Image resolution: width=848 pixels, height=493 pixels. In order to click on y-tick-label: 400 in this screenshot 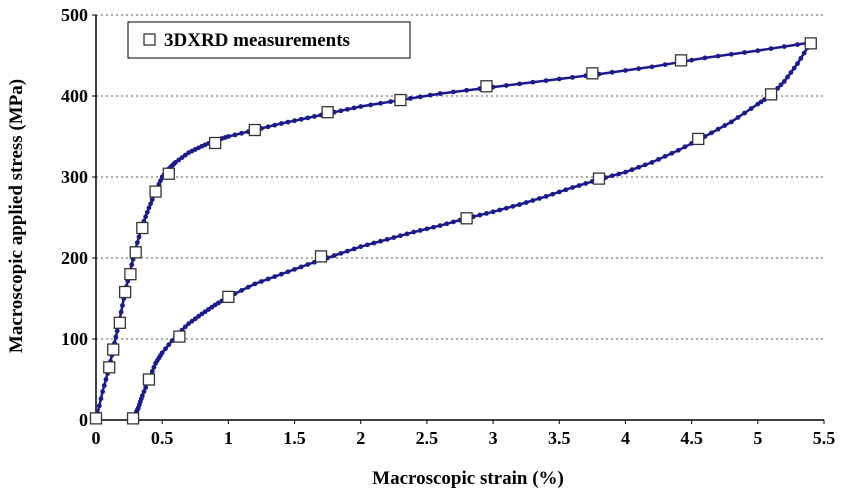, I will do `click(74, 96)`.